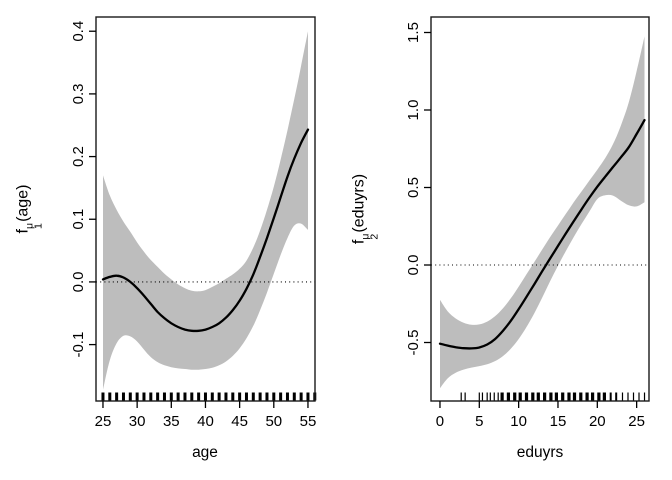 This screenshot has width=672, height=480. What do you see at coordinates (78, 93) in the screenshot?
I see `y-tick-label: 0.3` at bounding box center [78, 93].